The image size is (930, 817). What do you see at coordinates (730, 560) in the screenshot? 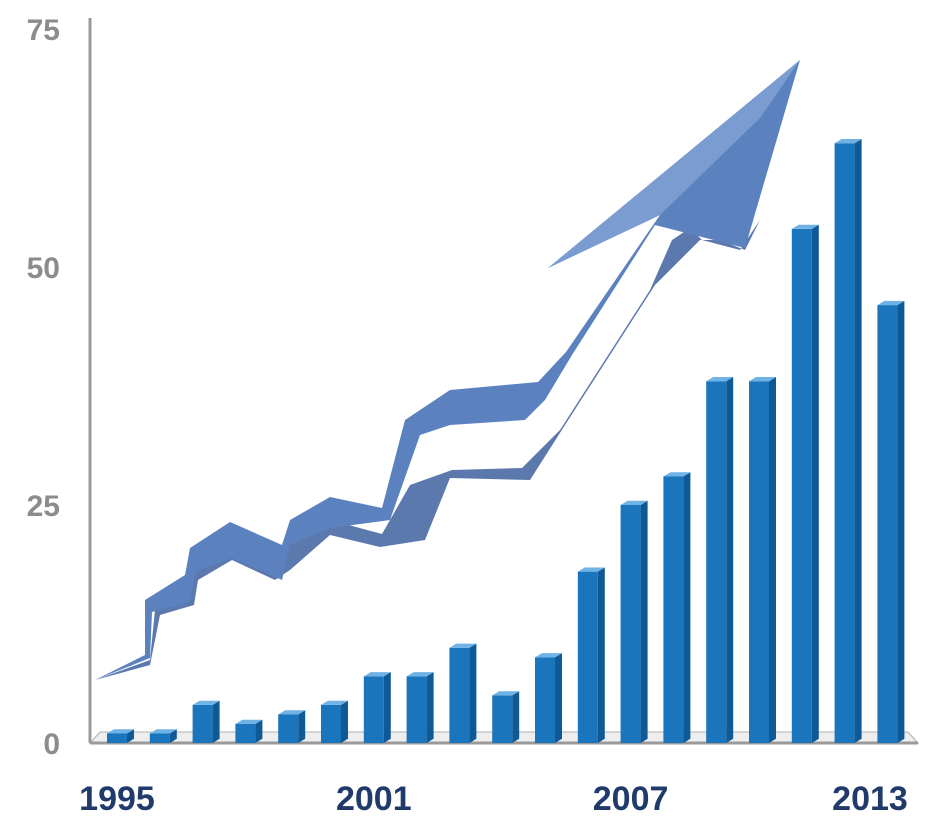
I see `bar-side-2009` at bounding box center [730, 560].